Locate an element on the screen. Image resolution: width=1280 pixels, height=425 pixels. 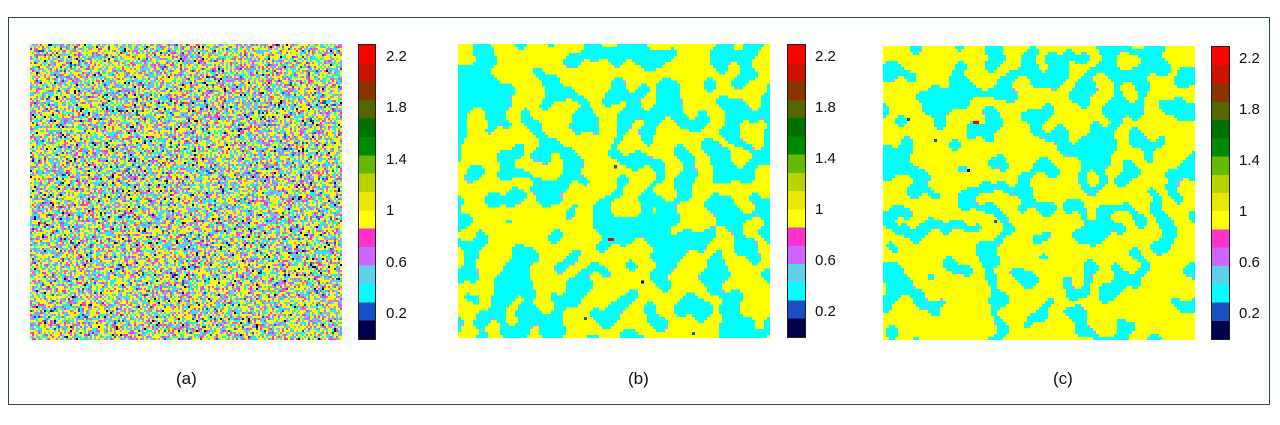
colorbar-c is located at coordinates (1220, 193).